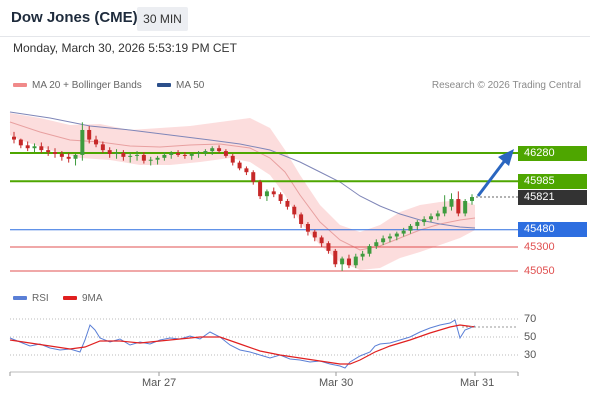  I want to click on rsi-ma-line, so click(242, 344).